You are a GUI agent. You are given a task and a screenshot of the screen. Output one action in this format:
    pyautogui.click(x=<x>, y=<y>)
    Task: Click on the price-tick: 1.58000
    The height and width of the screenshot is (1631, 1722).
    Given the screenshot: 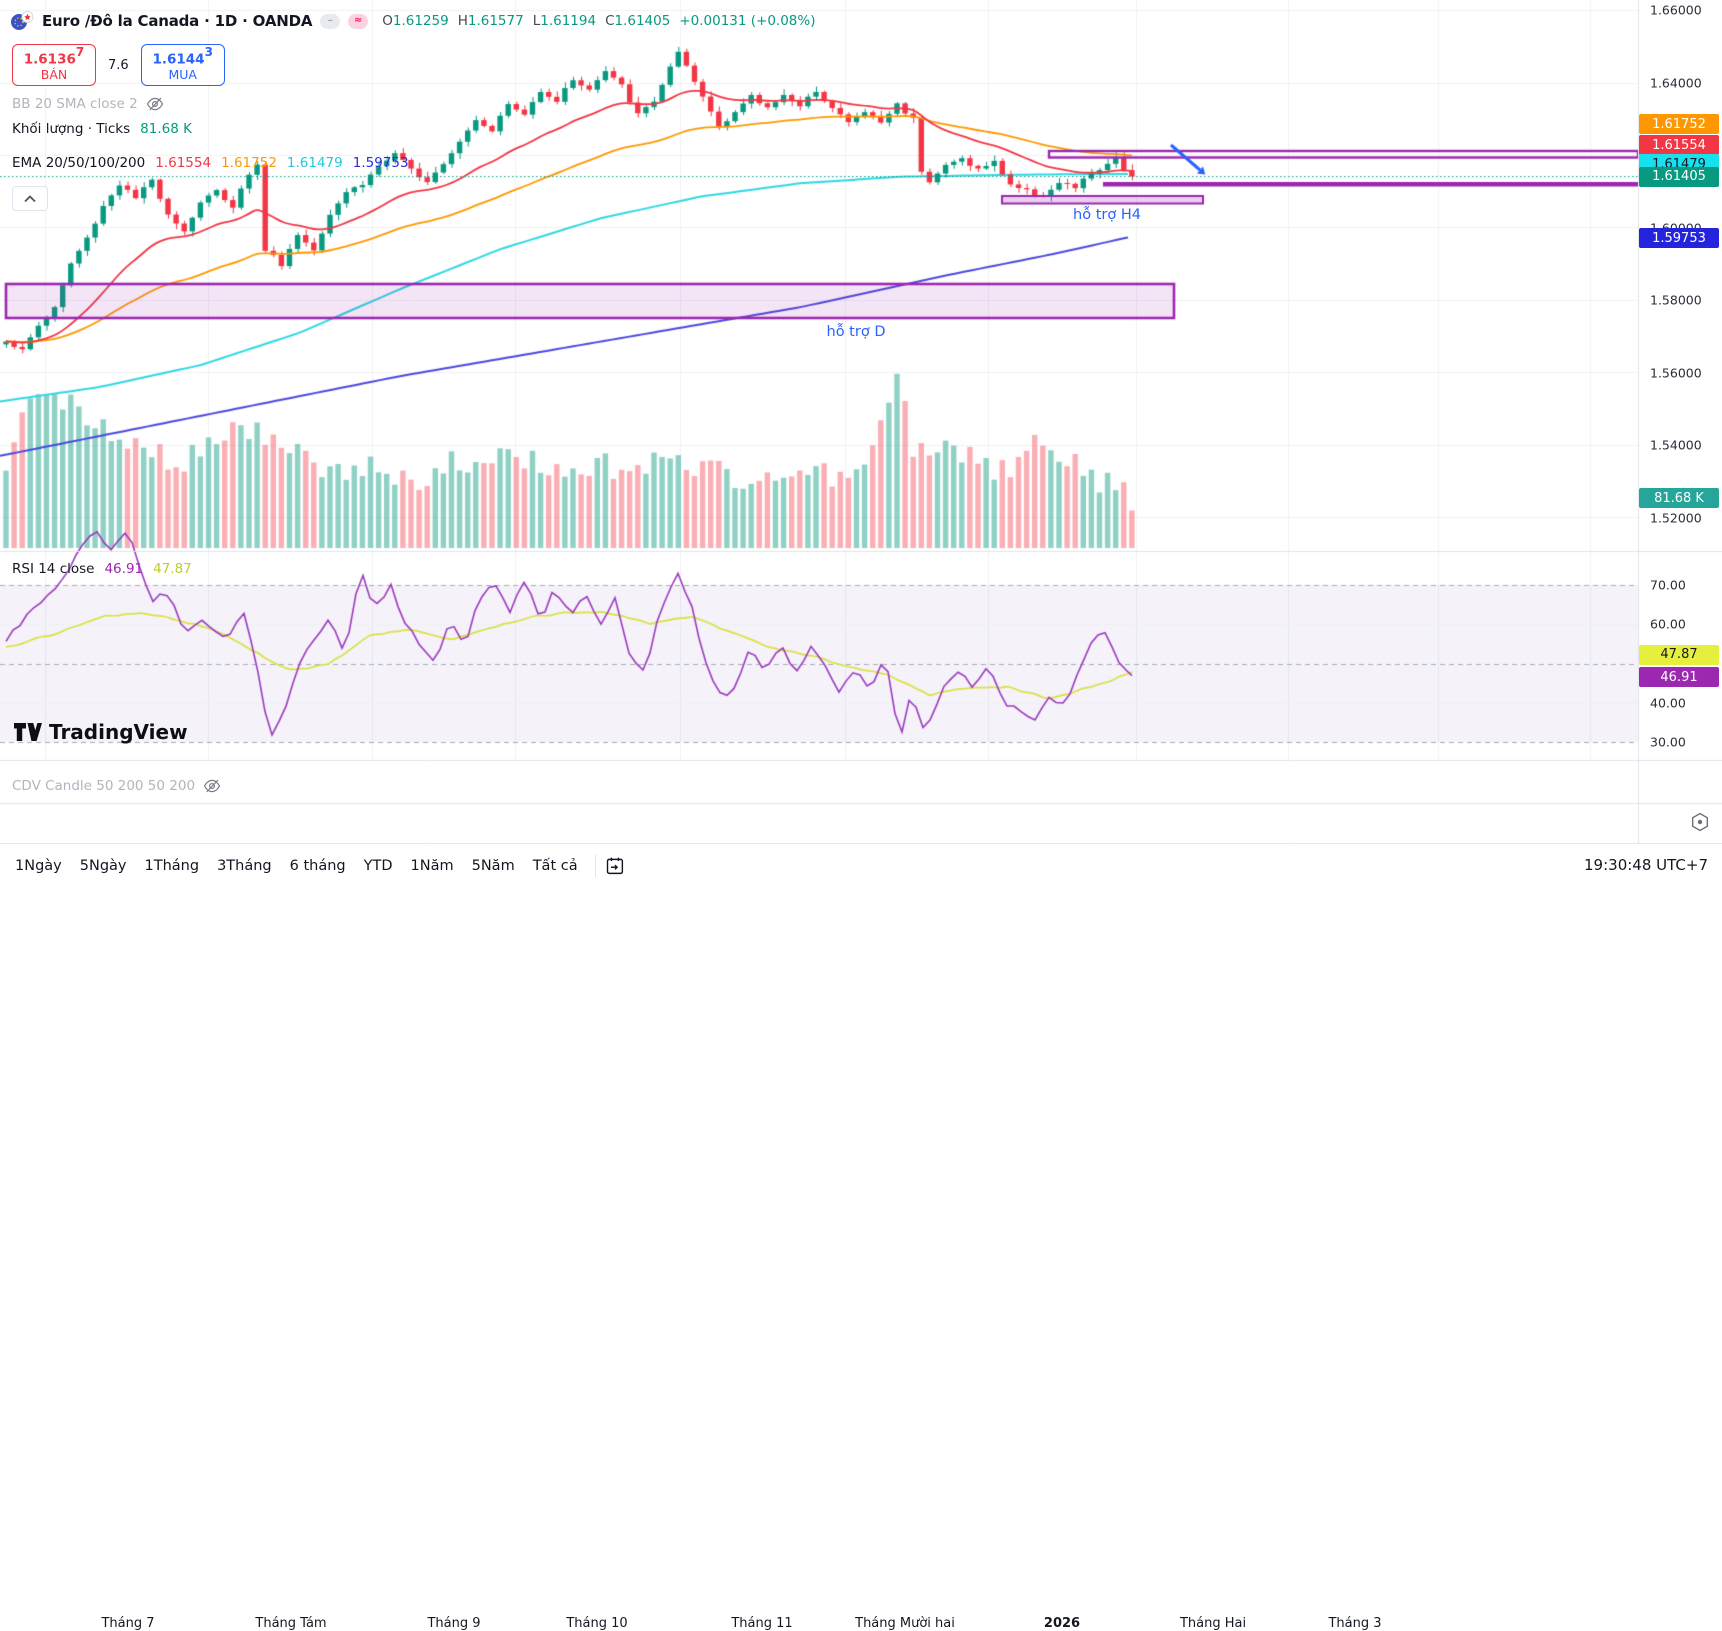 What is the action you would take?
    pyautogui.click(x=1676, y=300)
    